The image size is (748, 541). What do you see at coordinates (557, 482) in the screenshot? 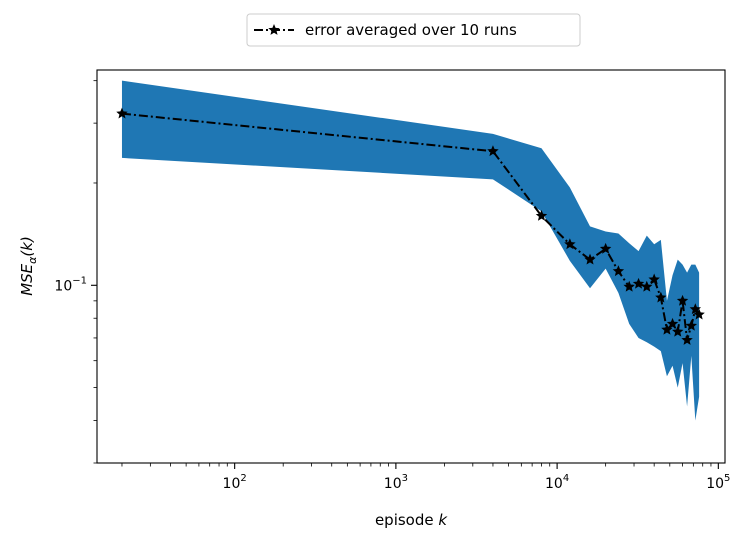
I see `x-tick-label: 10⁴` at bounding box center [557, 482].